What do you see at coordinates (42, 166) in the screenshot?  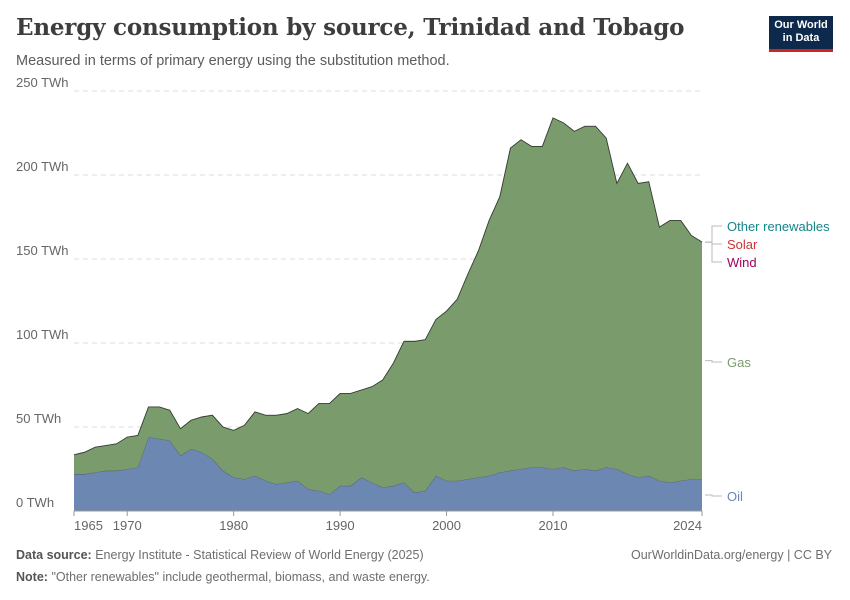 I see `y-tick-label: 200 TWh` at bounding box center [42, 166].